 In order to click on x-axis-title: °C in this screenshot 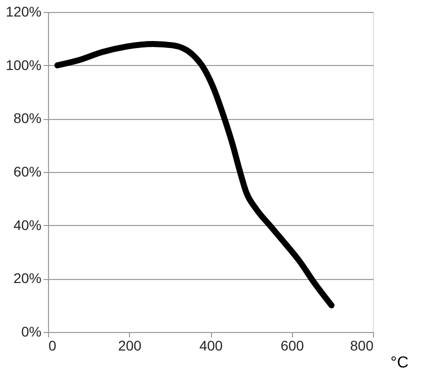, I will do `click(399, 363)`.